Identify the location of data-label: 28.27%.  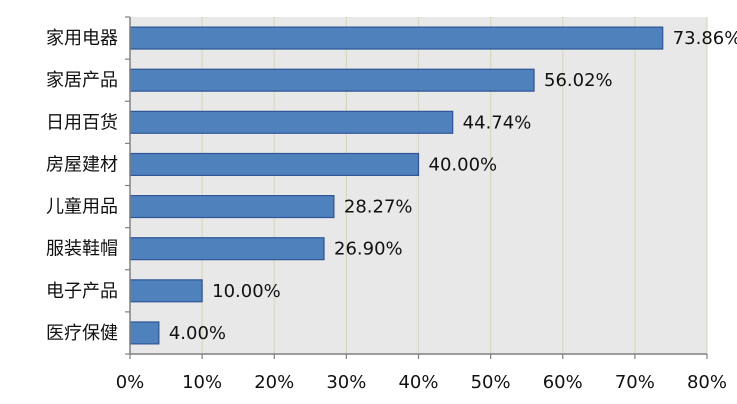
(378, 207).